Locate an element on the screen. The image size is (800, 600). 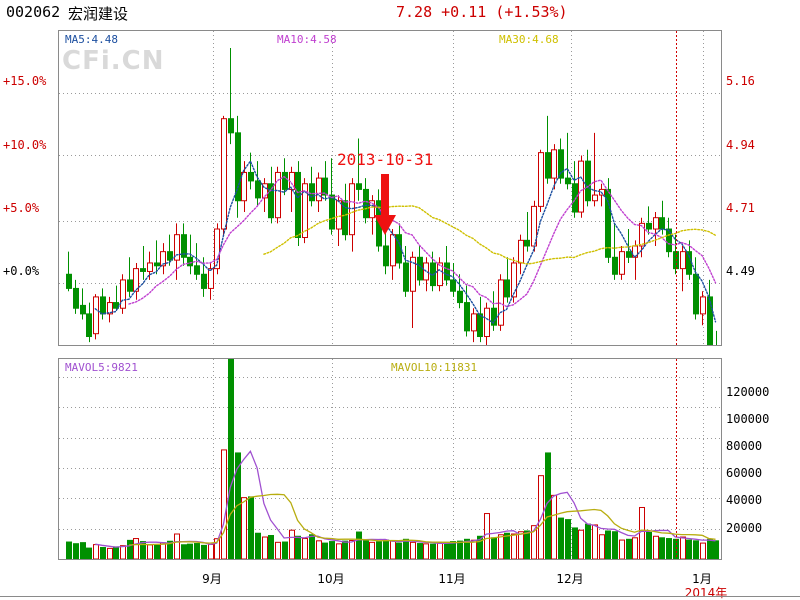
x-axis-tick-4: 1月 is located at coordinates (702, 579).